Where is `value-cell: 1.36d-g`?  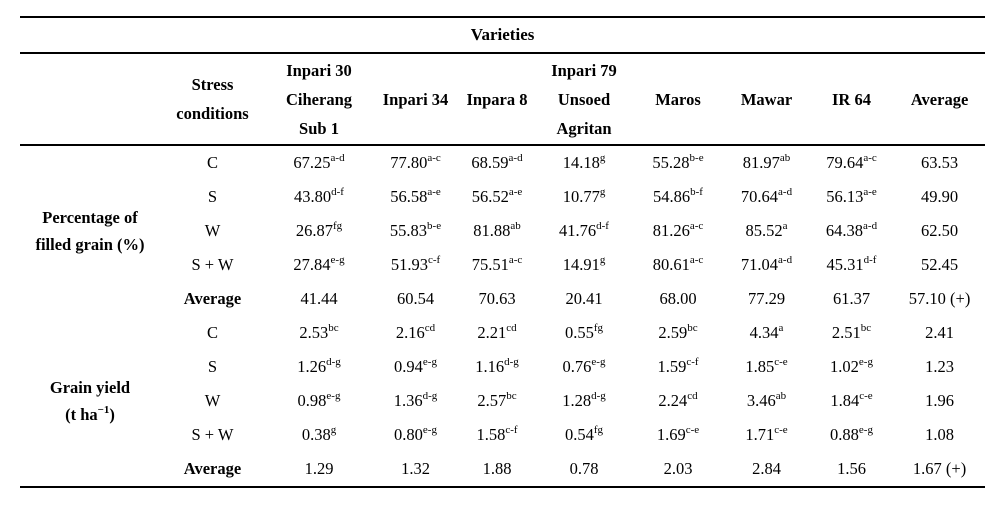 value-cell: 1.36d-g is located at coordinates (415, 401).